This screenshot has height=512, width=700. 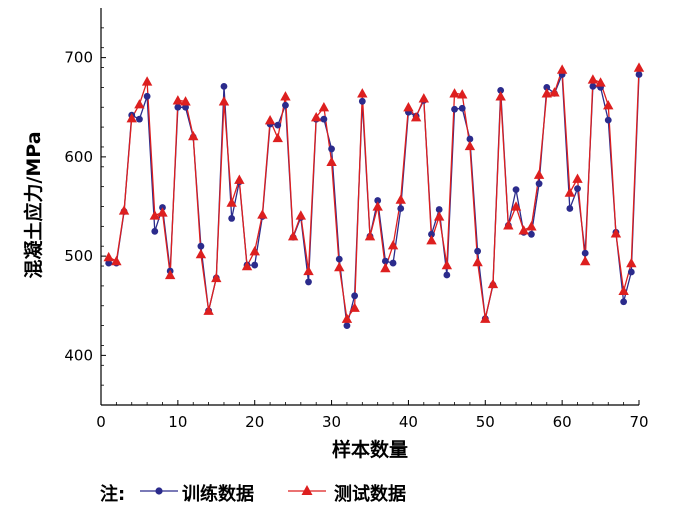 What do you see at coordinates (254, 422) in the screenshot?
I see `x-tick-label: 20` at bounding box center [254, 422].